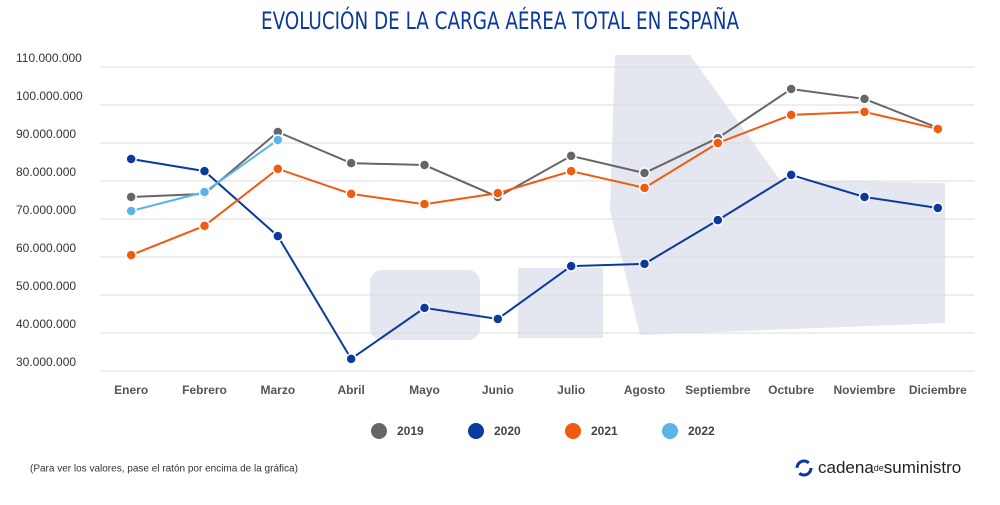 The image size is (1000, 505). What do you see at coordinates (46, 210) in the screenshot?
I see `y-tick-label: 70.000.000` at bounding box center [46, 210].